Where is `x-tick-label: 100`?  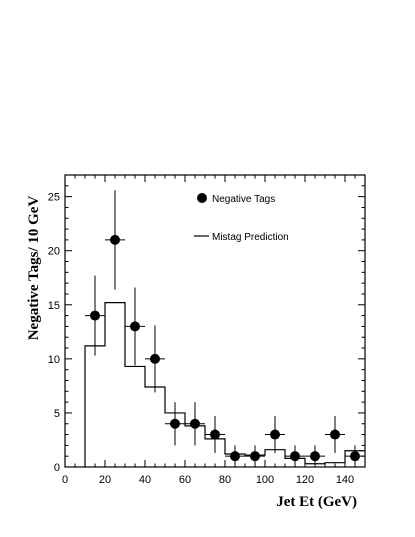
x-tick-label: 100 is located at coordinates (265, 480).